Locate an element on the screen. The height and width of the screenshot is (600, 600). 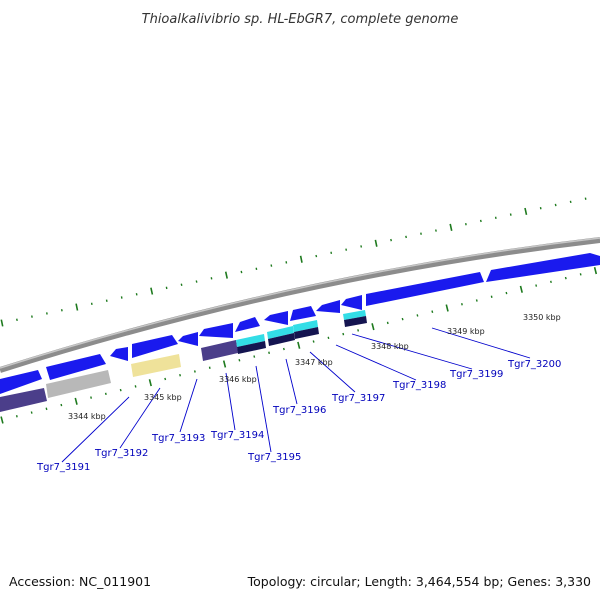
kbp-label: 3349 kbp is located at coordinates (466, 331).